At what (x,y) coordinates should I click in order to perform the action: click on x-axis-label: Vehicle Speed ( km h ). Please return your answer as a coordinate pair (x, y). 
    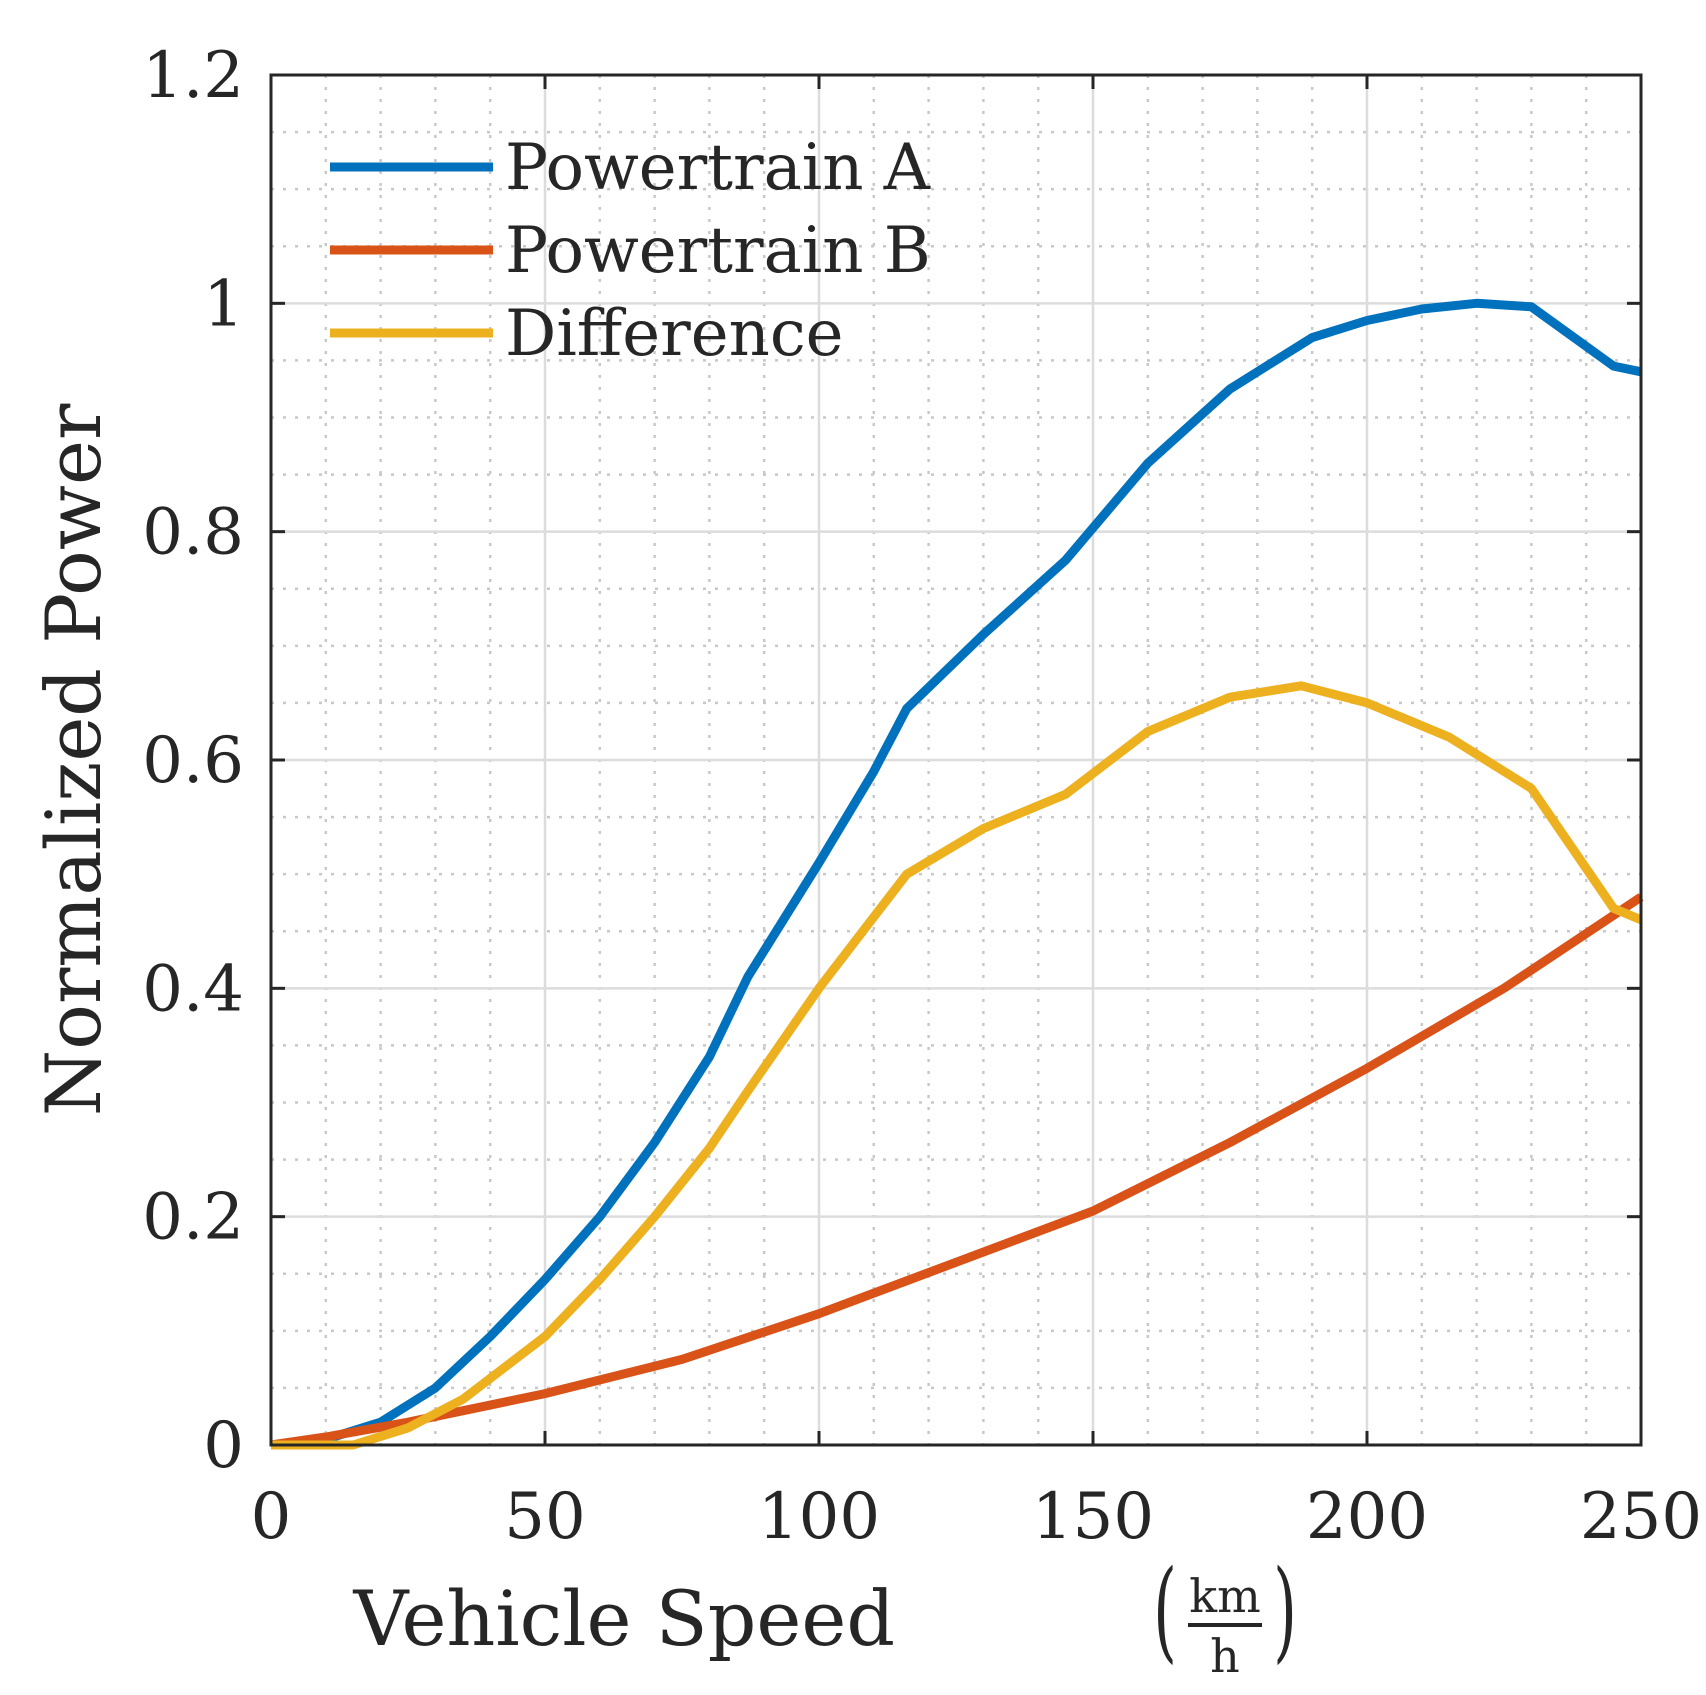
    Looking at the image, I should click on (825, 1614).